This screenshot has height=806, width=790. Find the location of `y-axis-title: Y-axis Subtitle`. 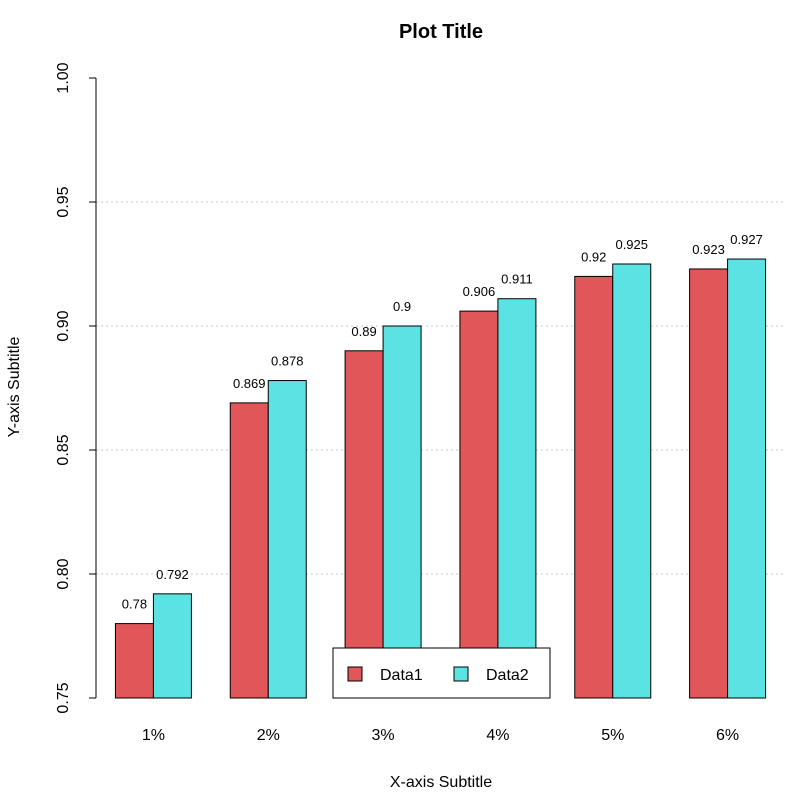

y-axis-title: Y-axis Subtitle is located at coordinates (14, 387).